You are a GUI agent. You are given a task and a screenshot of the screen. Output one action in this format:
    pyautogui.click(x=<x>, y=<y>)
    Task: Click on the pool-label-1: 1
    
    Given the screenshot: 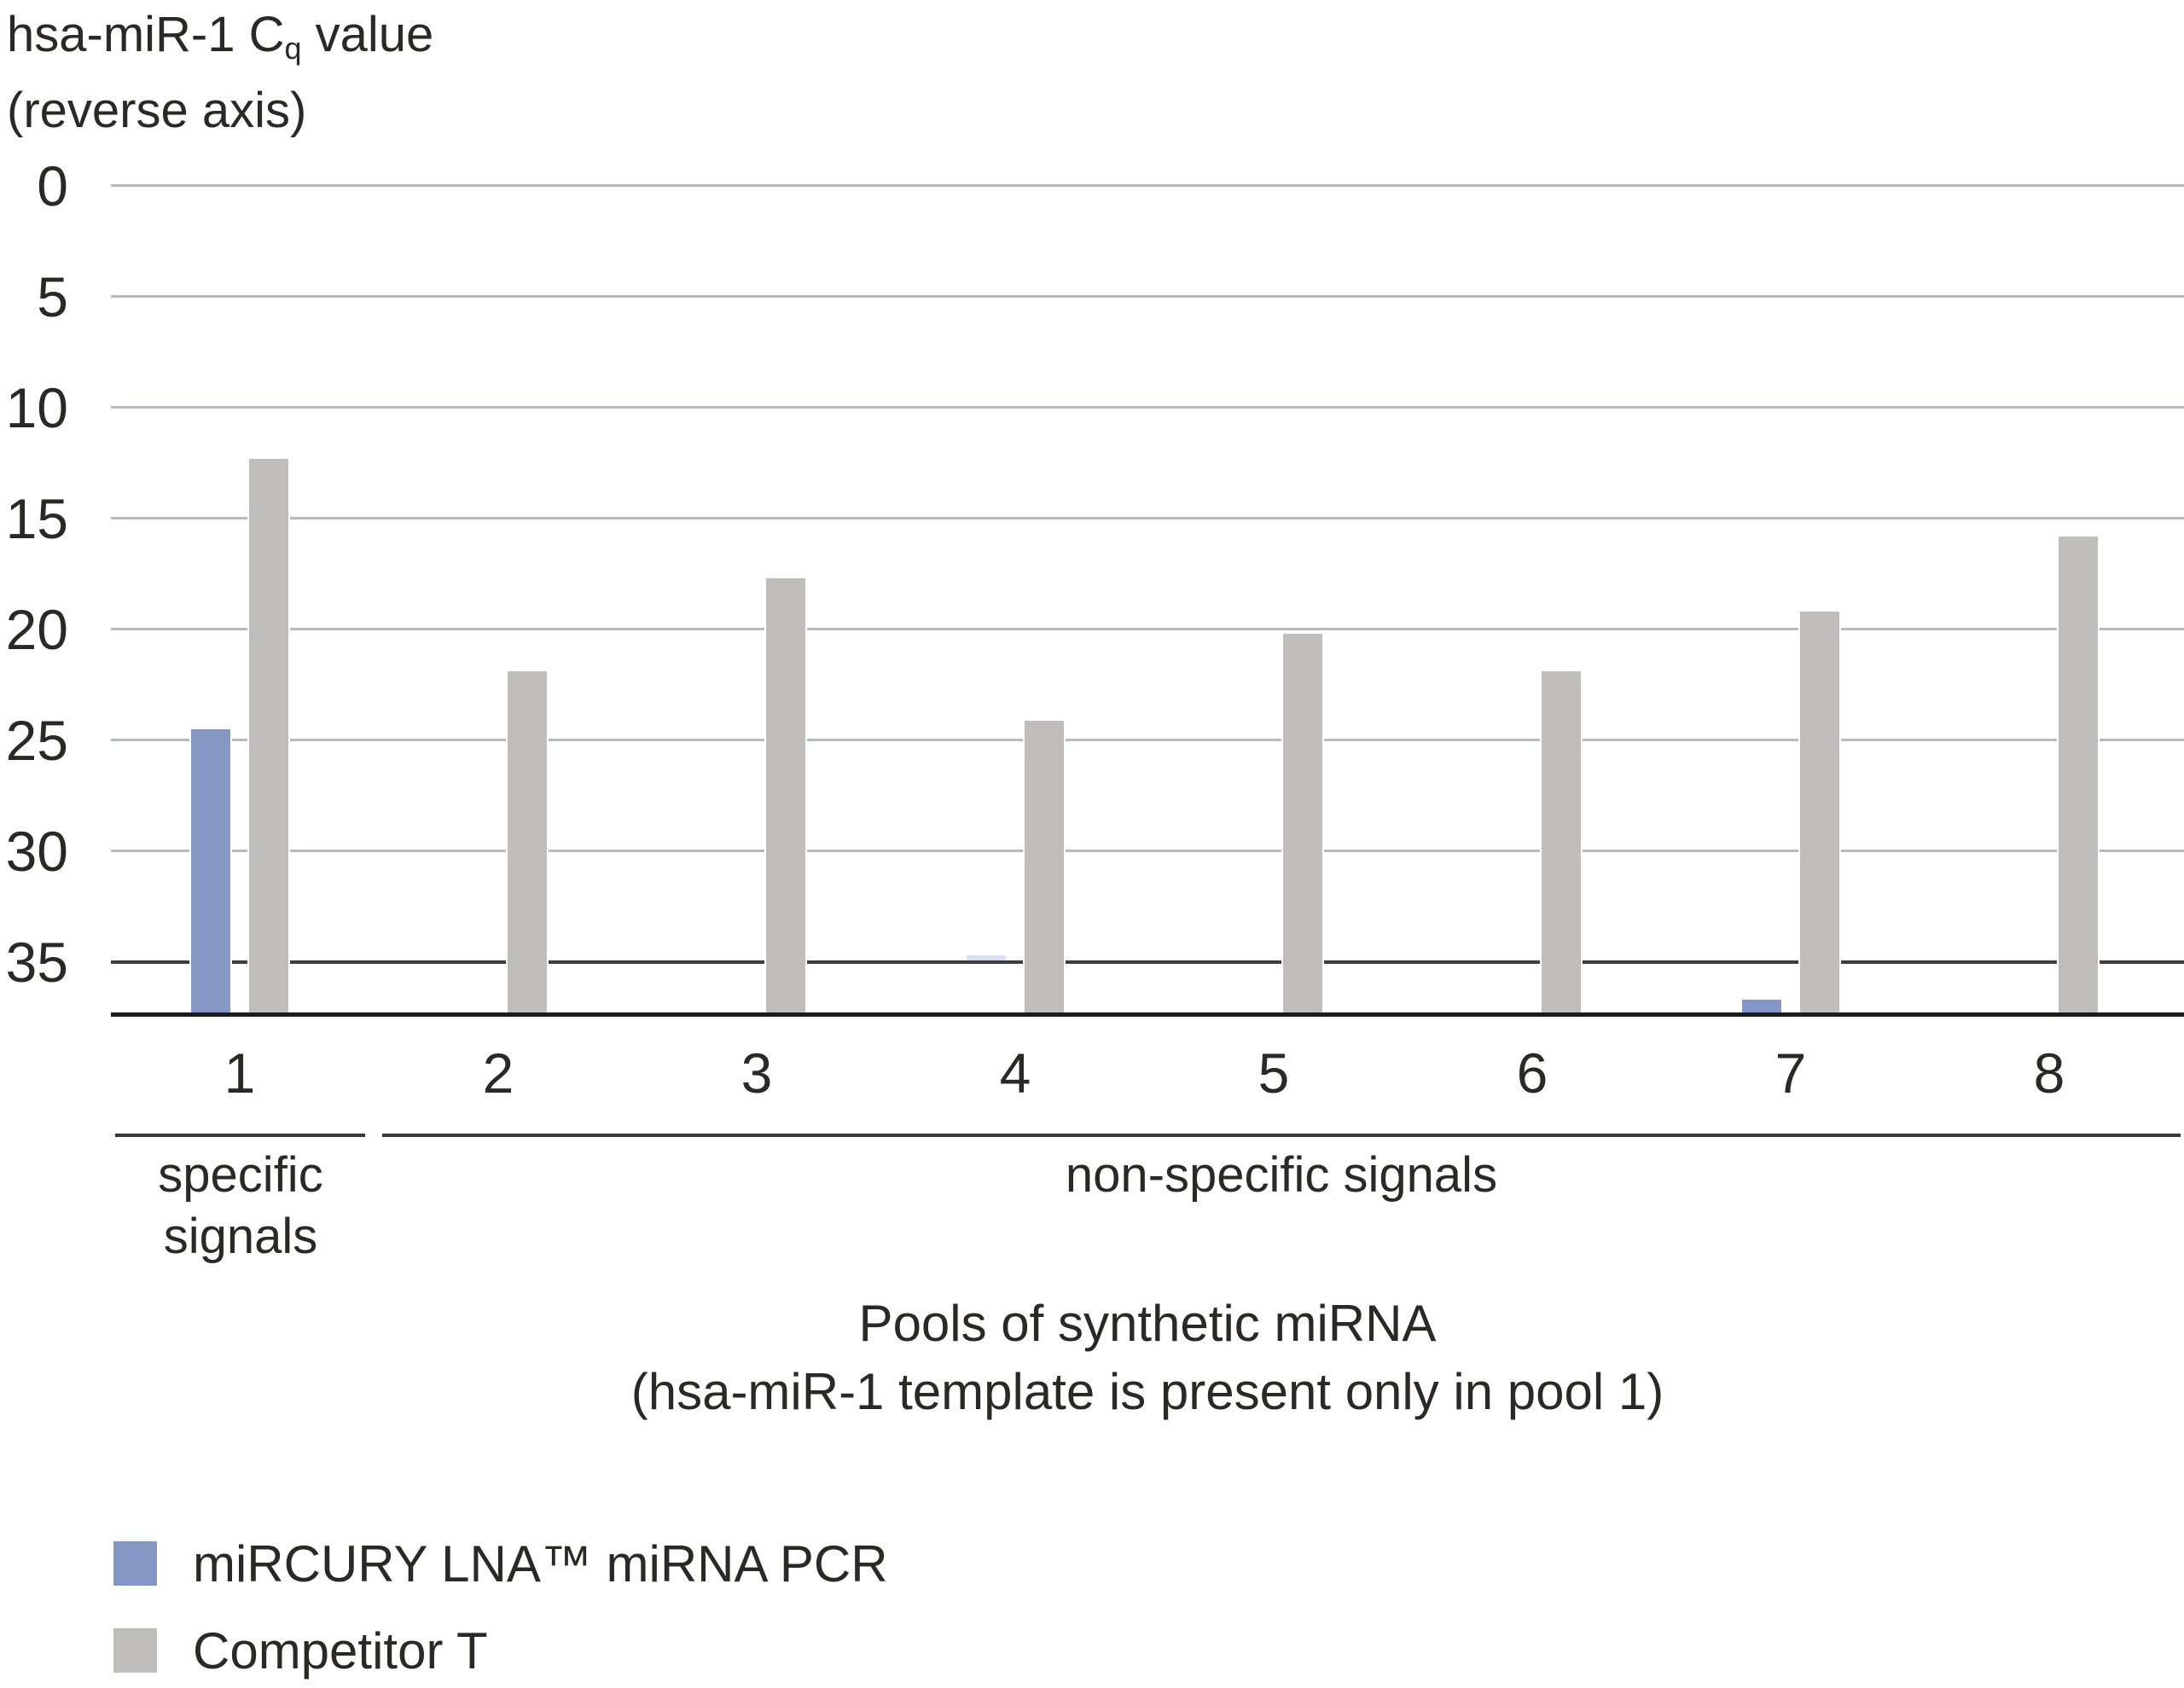 What is the action you would take?
    pyautogui.click(x=240, y=1073)
    